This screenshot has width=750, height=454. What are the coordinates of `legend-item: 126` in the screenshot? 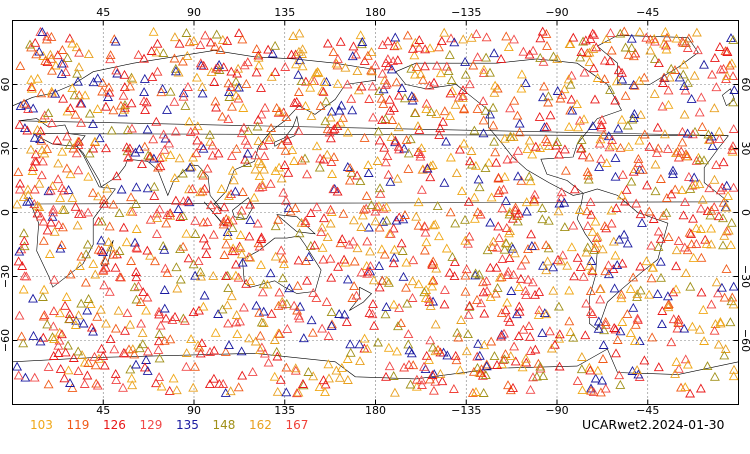 It's located at (114, 425).